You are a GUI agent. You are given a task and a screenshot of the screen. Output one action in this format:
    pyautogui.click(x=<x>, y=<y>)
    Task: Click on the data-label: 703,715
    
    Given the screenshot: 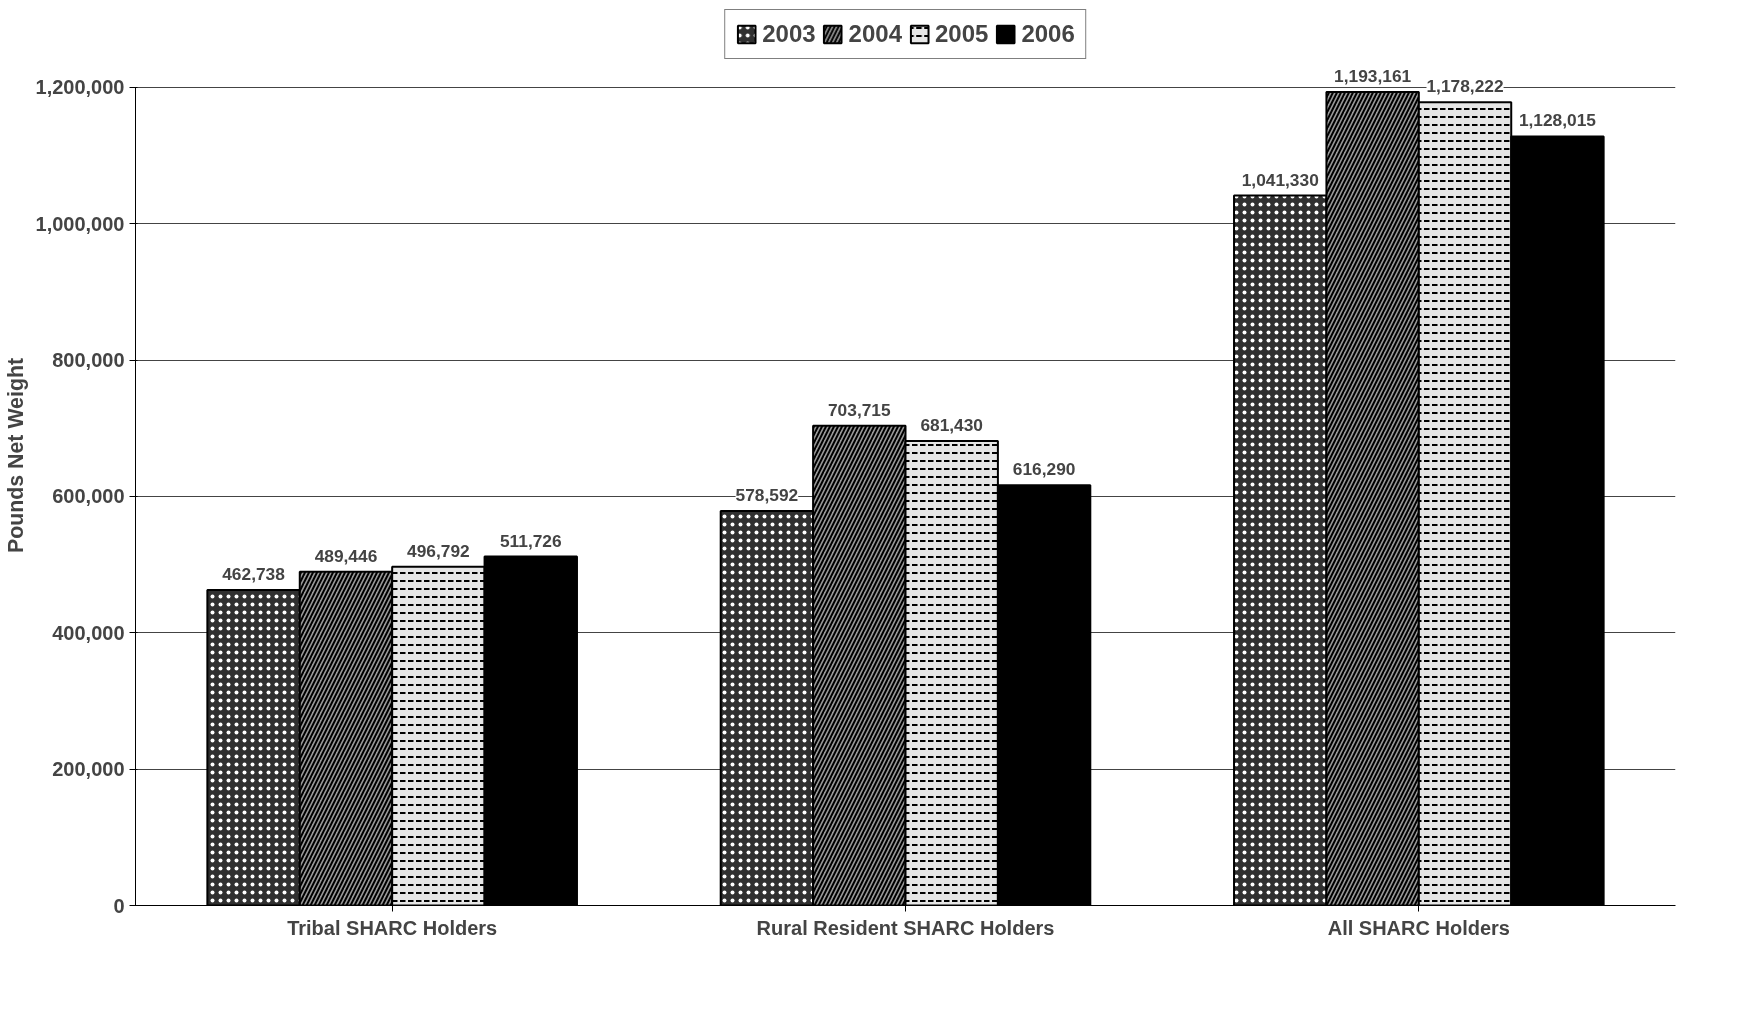 What is the action you would take?
    pyautogui.click(x=859, y=409)
    